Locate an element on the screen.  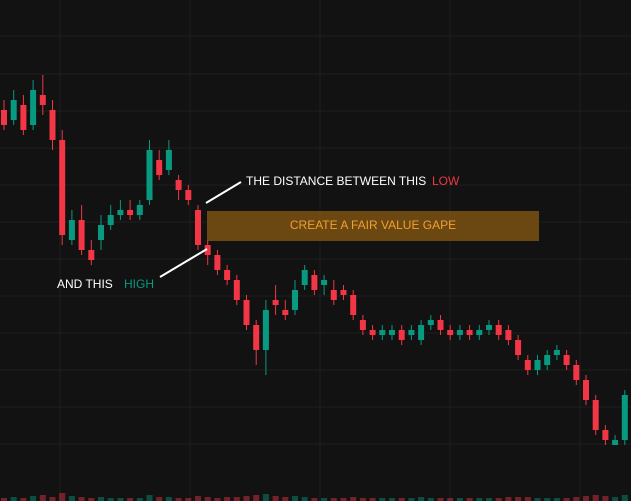
fair-value-gap-box is located at coordinates (373, 226).